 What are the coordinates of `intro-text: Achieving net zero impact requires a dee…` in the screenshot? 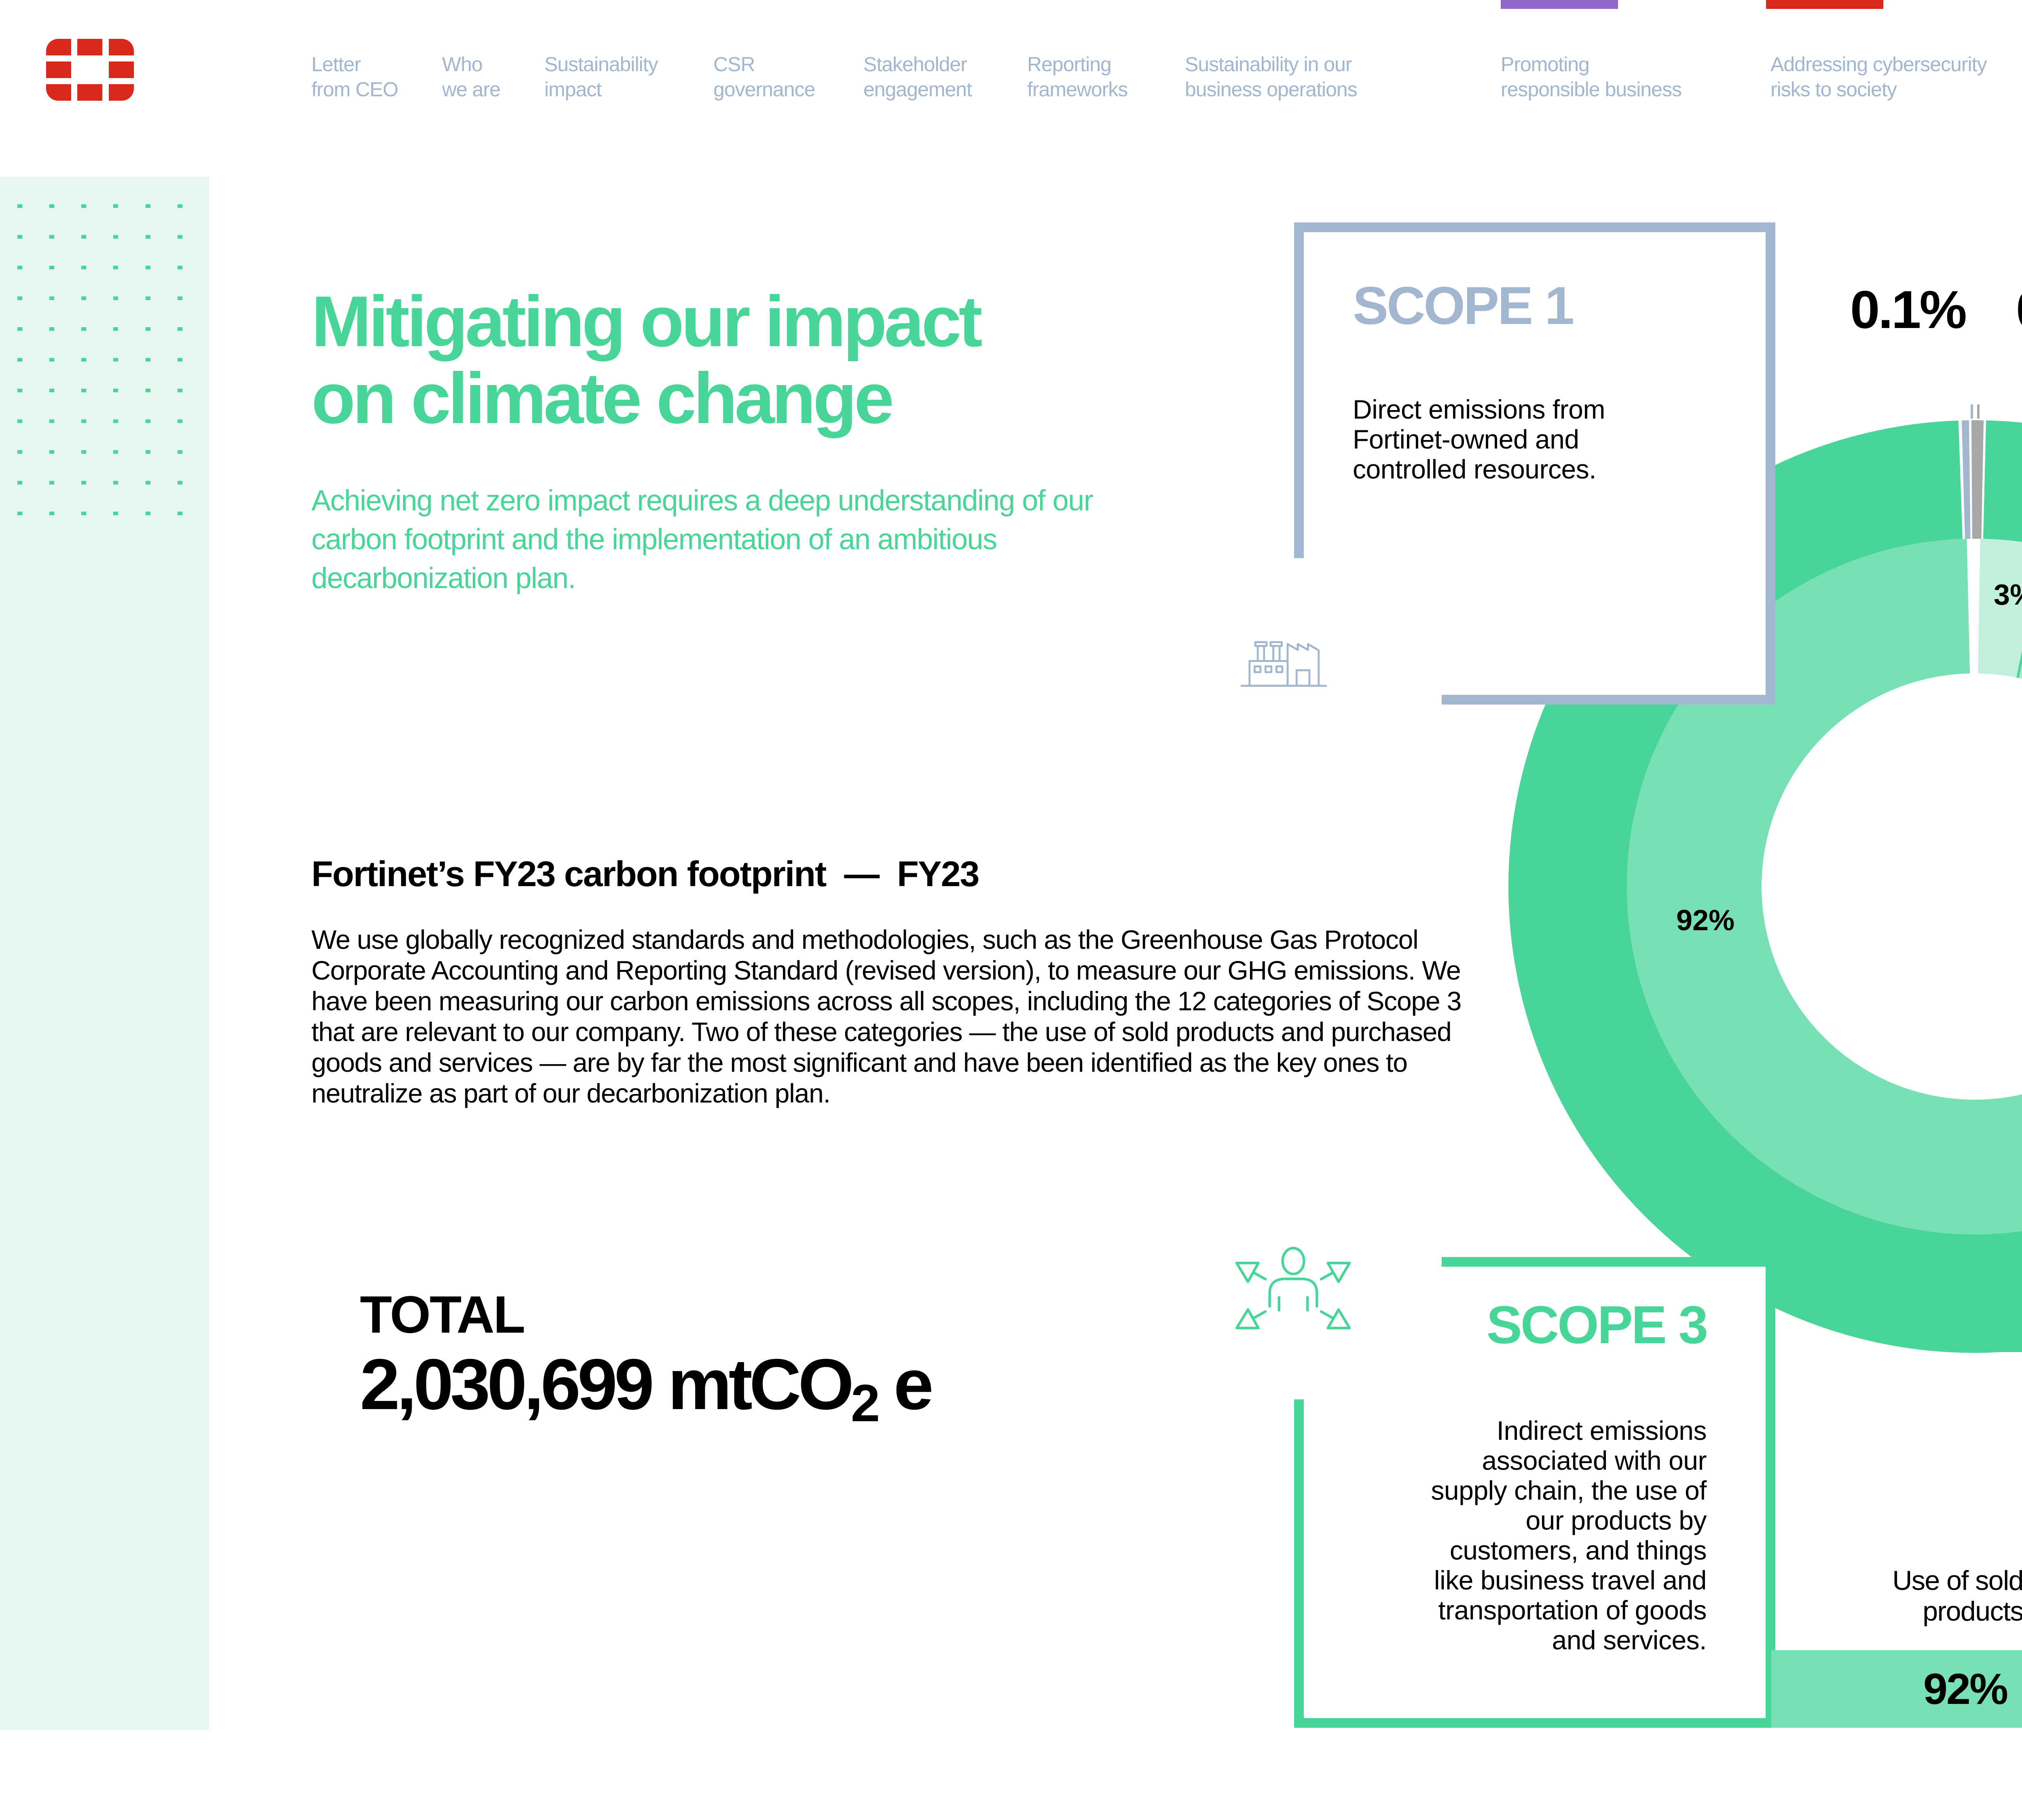 It's located at (702, 540).